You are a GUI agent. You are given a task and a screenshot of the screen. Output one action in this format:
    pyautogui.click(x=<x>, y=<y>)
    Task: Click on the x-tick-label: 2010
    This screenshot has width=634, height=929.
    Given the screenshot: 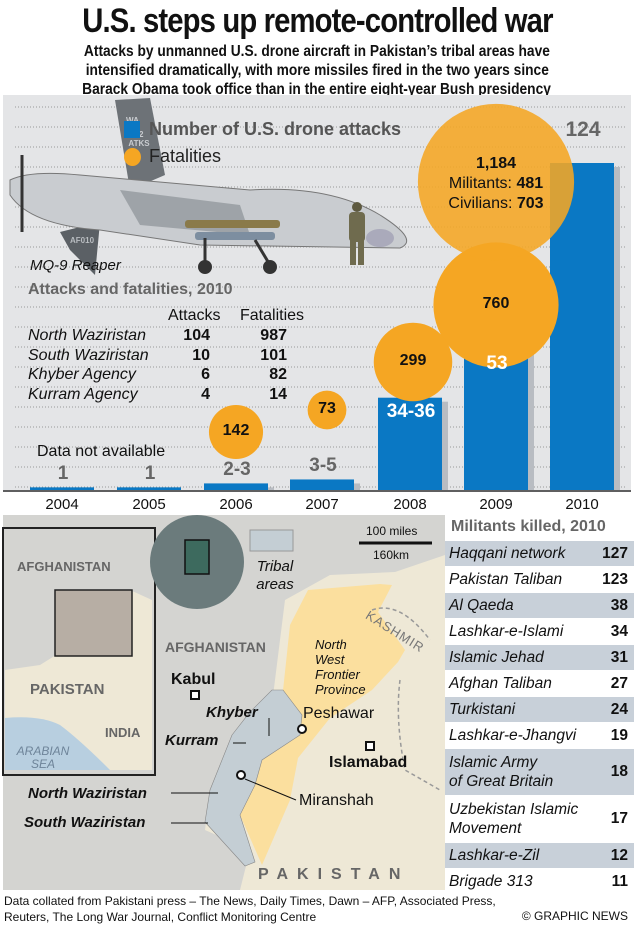 What is the action you would take?
    pyautogui.click(x=582, y=504)
    